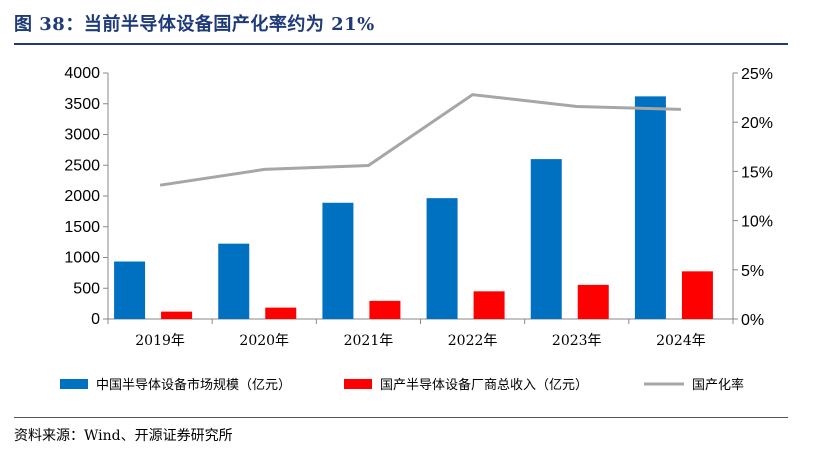  What do you see at coordinates (82, 73) in the screenshot?
I see `left-tick-label: 4000` at bounding box center [82, 73].